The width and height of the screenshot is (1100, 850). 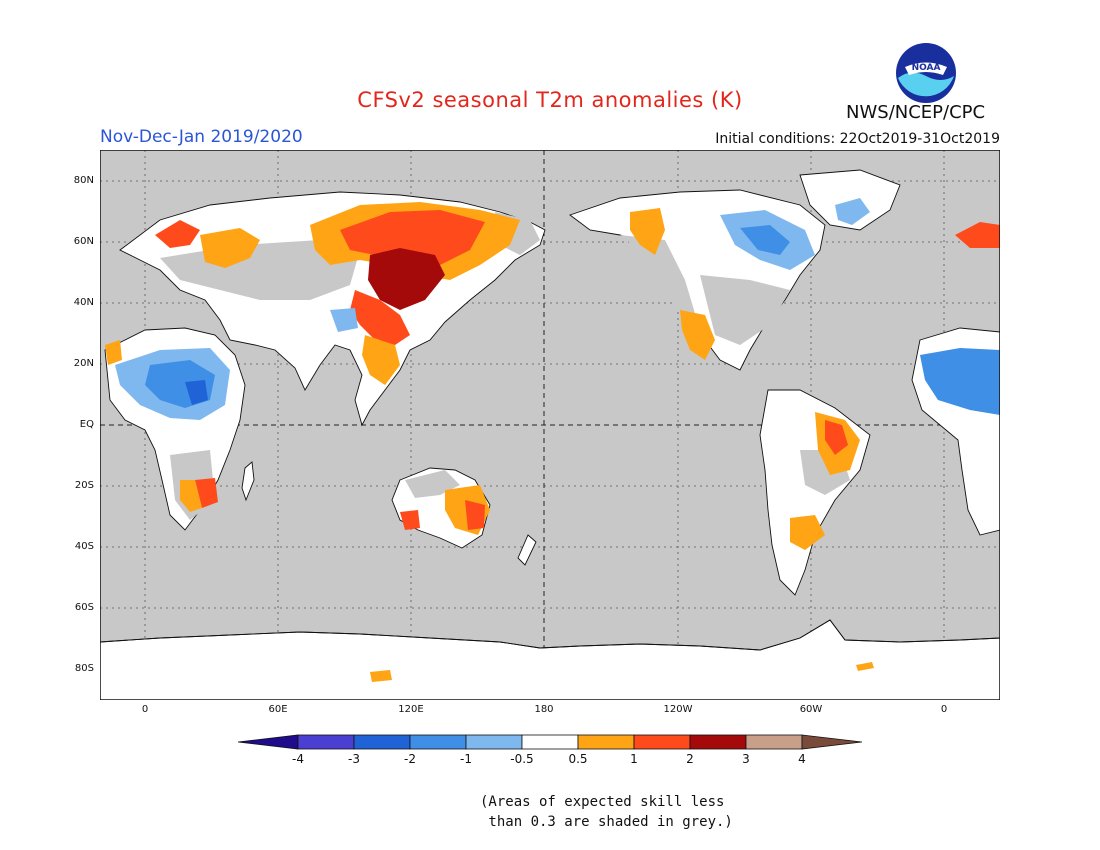 I want to click on lon-label-120w: 120W, so click(x=678, y=709).